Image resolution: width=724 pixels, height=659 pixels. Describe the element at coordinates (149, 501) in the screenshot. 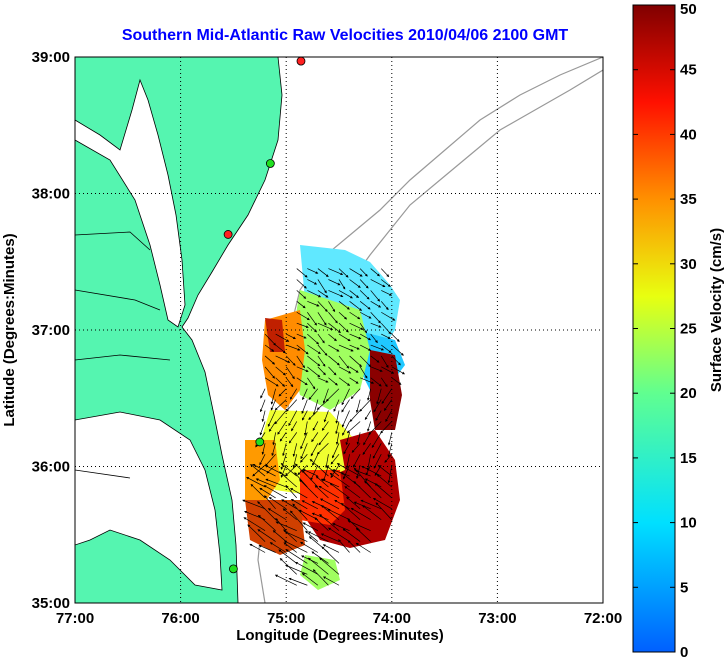

I see `pamlico-sound` at that location.